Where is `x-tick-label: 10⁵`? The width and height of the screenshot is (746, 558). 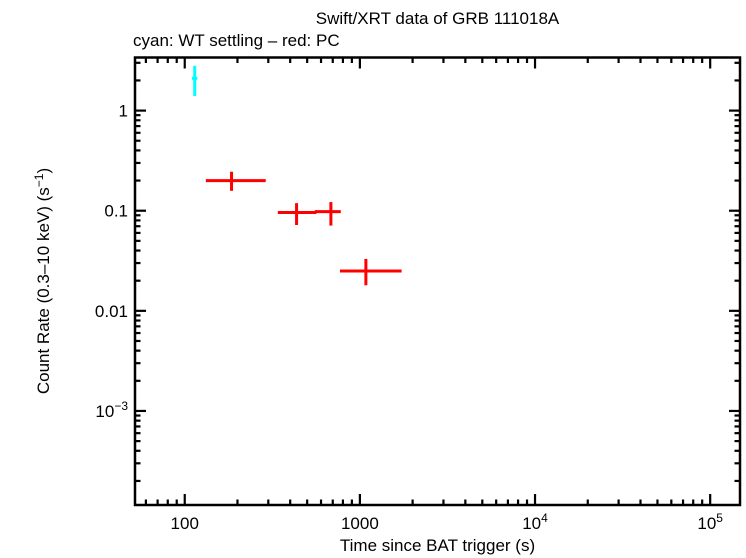
x-tick-label: 10⁵ is located at coordinates (710, 522).